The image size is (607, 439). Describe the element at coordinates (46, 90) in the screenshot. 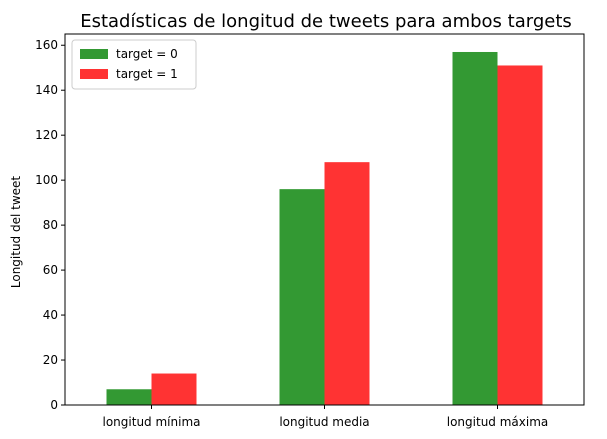

I see `y-tick-label: 140` at that location.